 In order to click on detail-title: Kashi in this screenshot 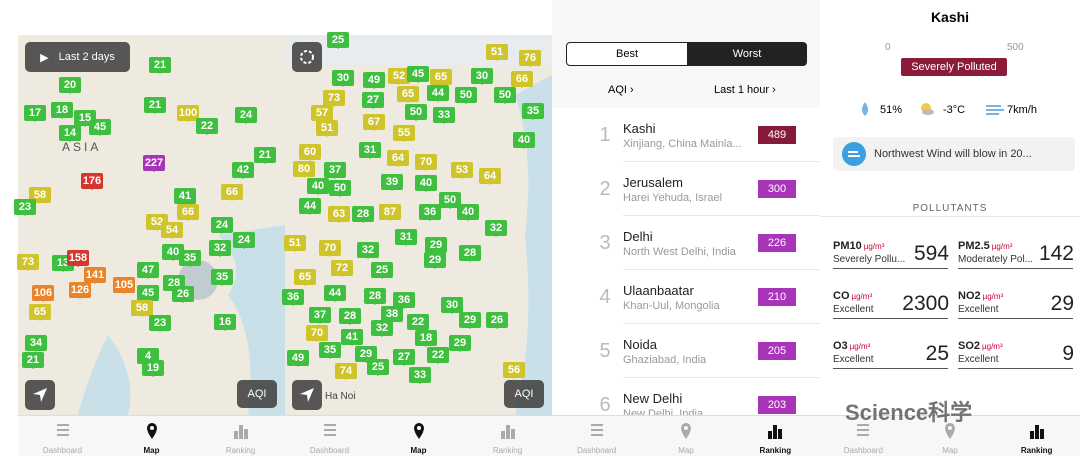, I will do `click(950, 17)`.